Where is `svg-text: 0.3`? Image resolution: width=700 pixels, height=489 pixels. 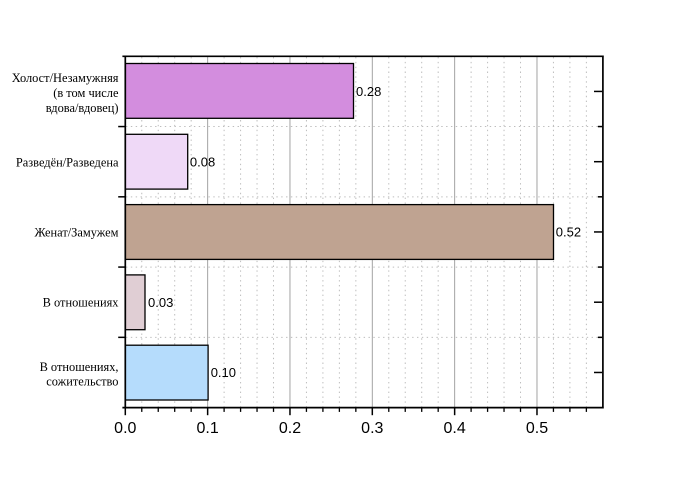 svg-text: 0.3 is located at coordinates (372, 428).